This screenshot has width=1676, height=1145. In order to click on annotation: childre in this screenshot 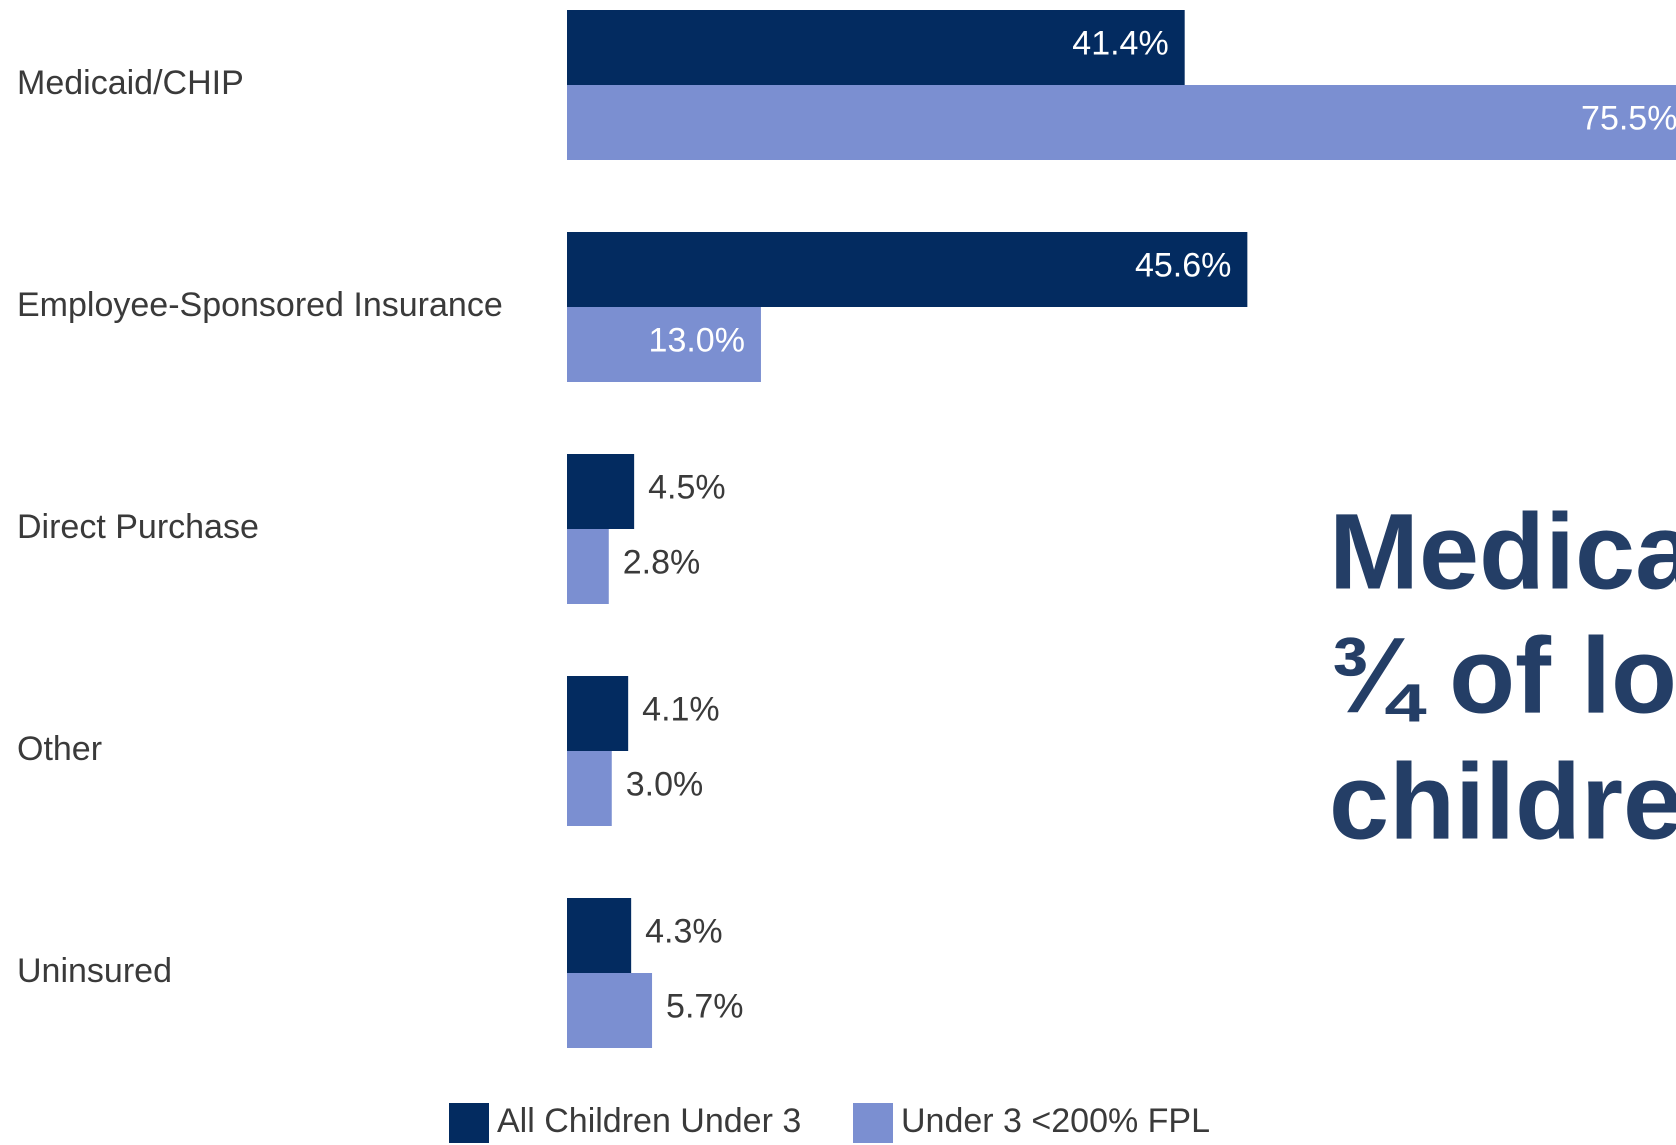, I will do `click(1502, 801)`.